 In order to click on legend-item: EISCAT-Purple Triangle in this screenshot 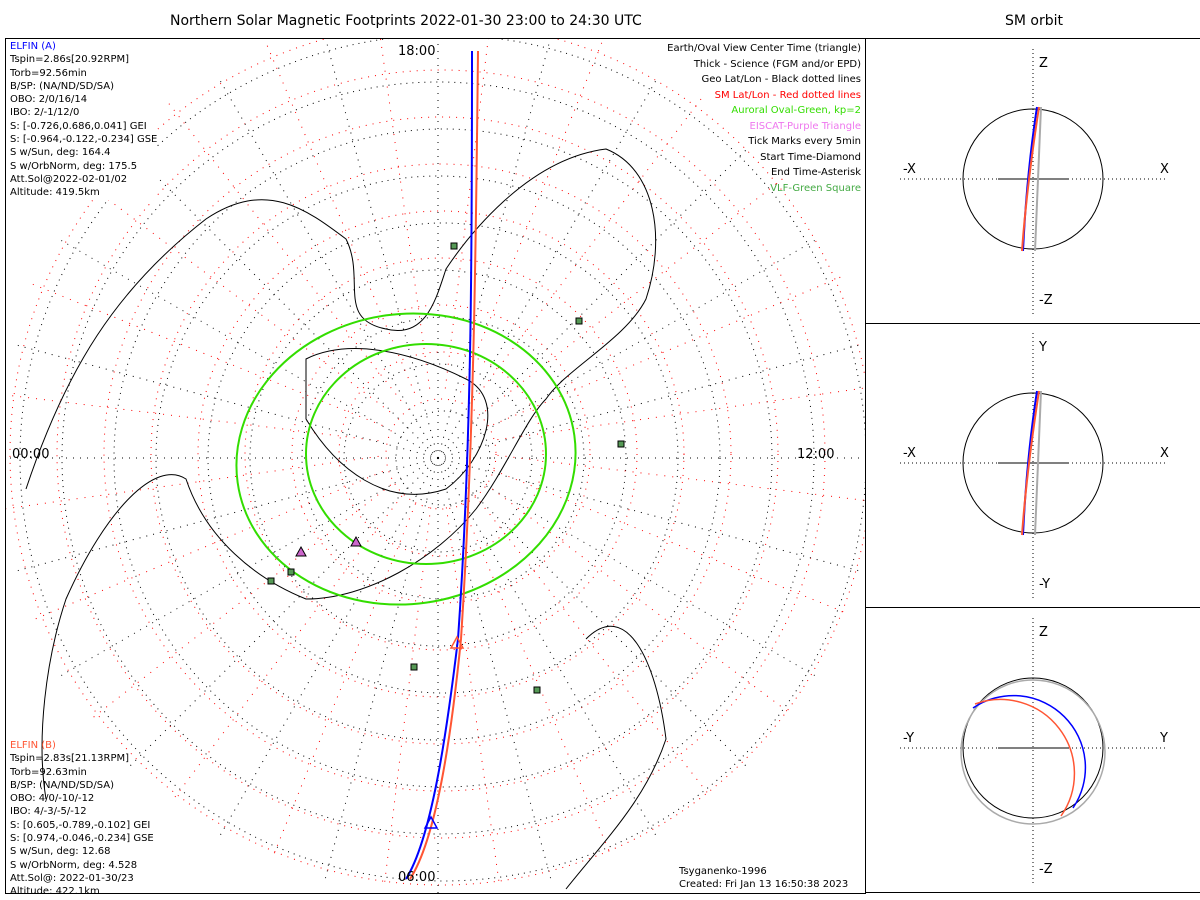, I will do `click(805, 126)`.